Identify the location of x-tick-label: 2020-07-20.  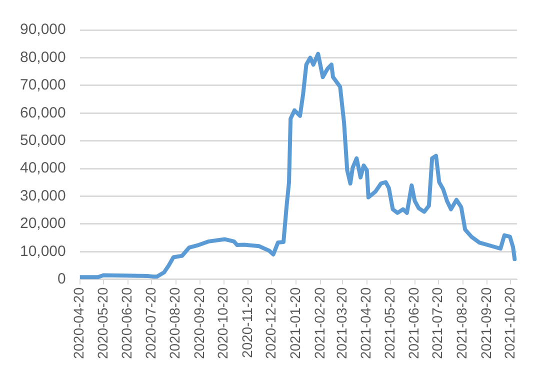
(150, 323).